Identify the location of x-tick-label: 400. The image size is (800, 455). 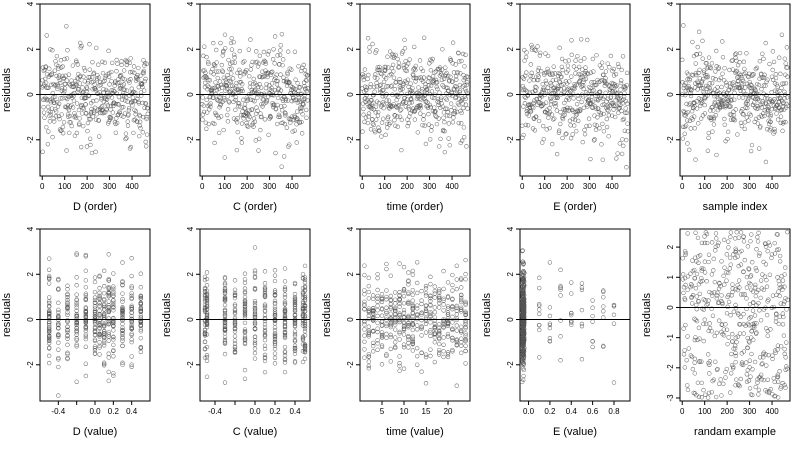
(772, 186).